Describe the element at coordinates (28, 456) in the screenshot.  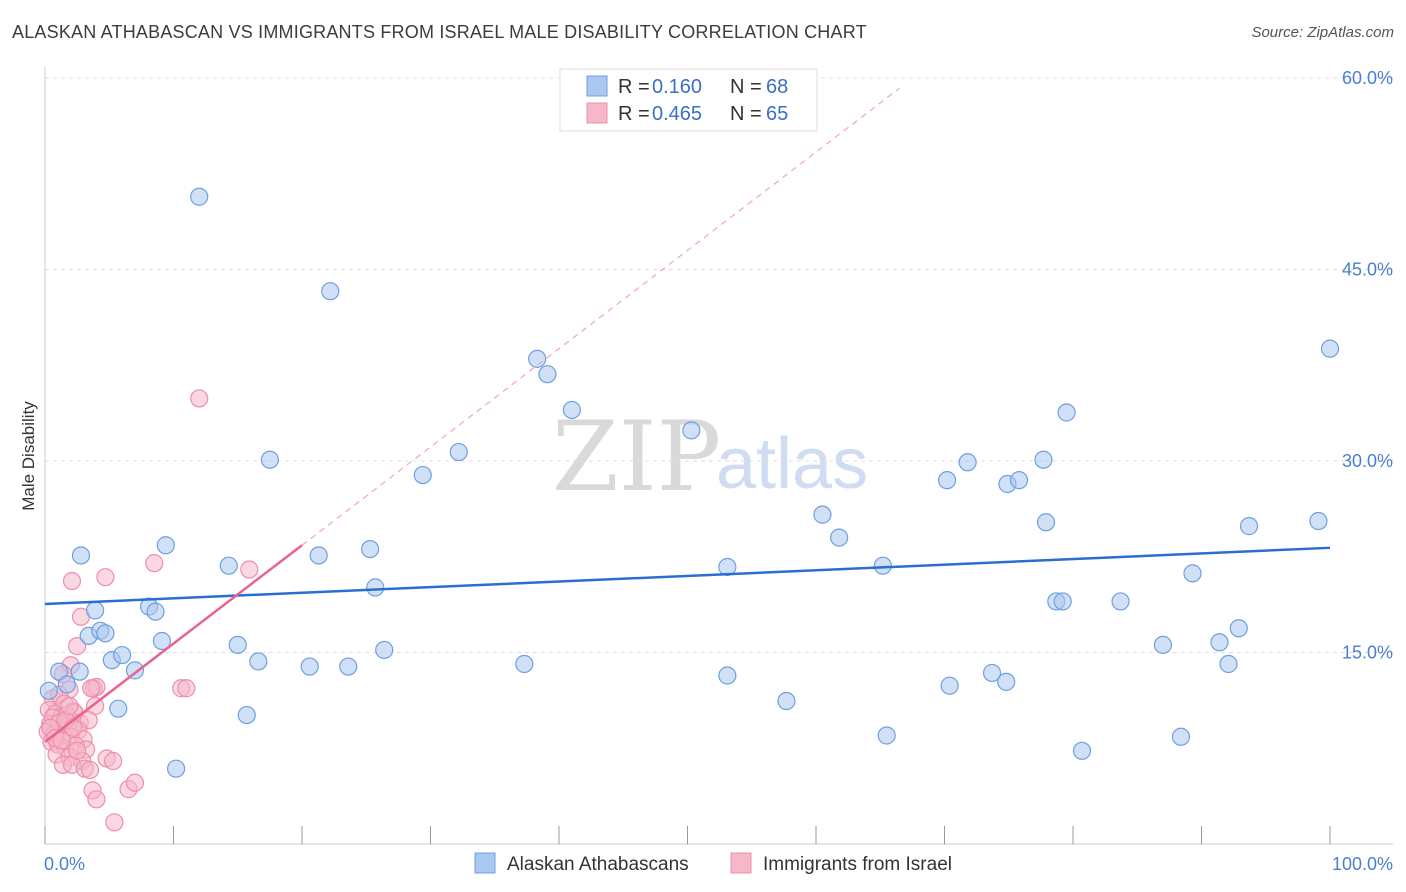
I see `y-axis-label: Male Disability` at that location.